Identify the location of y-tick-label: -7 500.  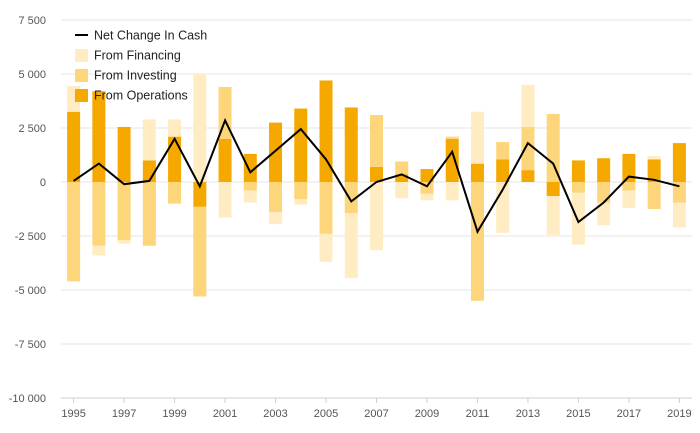
(30, 345).